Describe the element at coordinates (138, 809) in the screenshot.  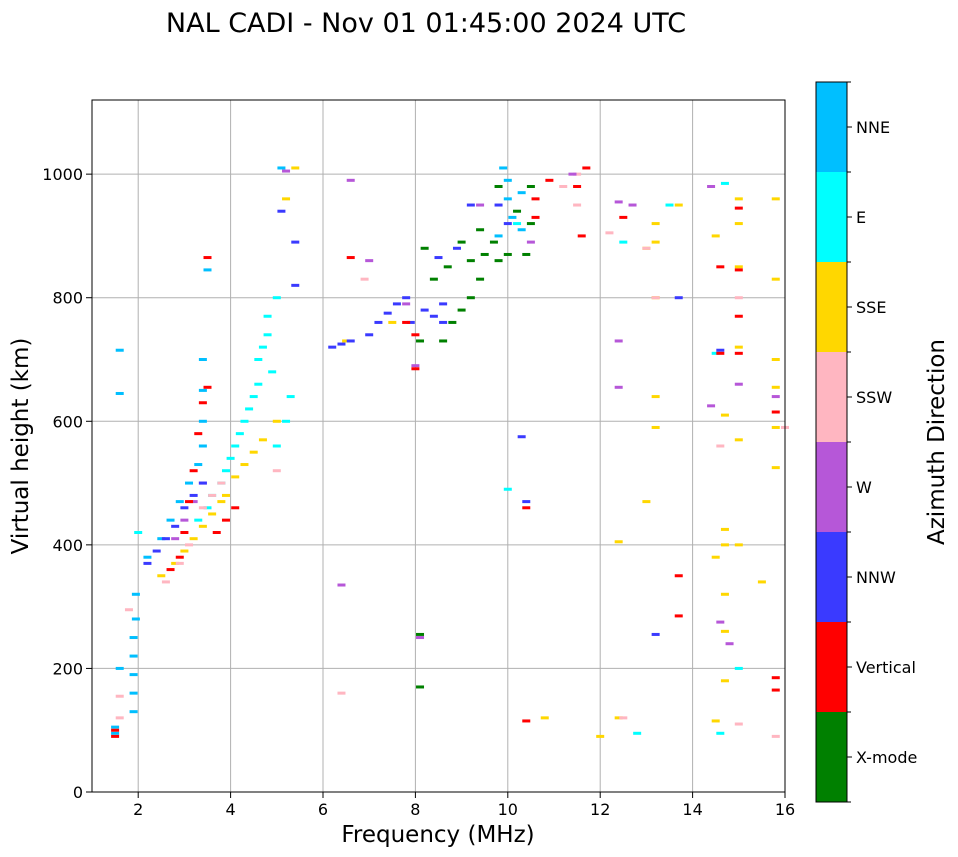
I see `x-tick-label: 2` at that location.